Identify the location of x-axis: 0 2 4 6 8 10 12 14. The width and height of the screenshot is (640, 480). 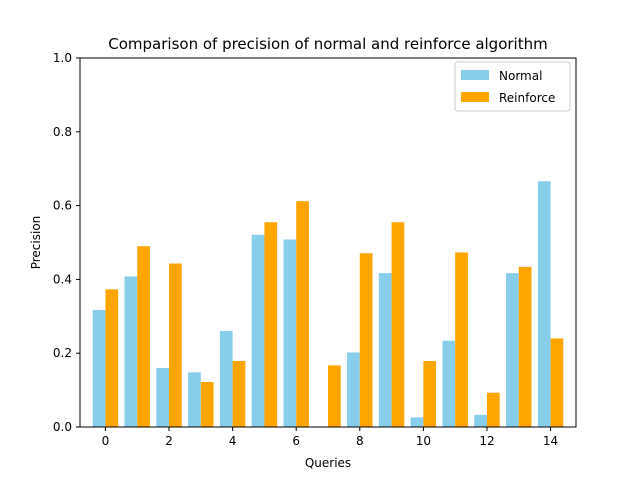
(330, 437).